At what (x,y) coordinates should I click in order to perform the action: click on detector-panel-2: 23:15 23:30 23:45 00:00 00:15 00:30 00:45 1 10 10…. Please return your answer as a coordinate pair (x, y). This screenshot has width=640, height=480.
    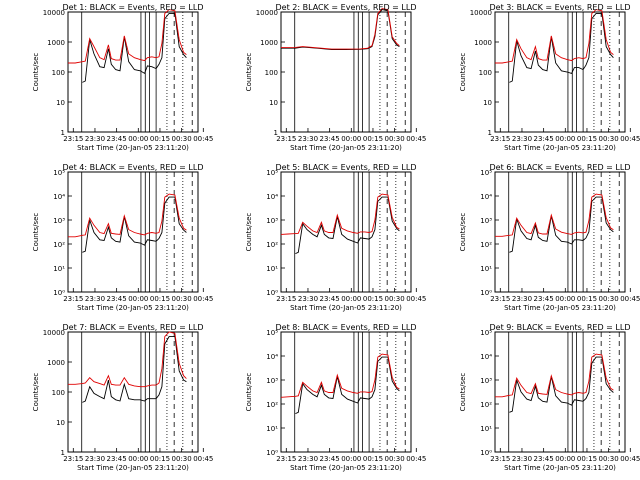
    Looking at the image, I should click on (335, 77).